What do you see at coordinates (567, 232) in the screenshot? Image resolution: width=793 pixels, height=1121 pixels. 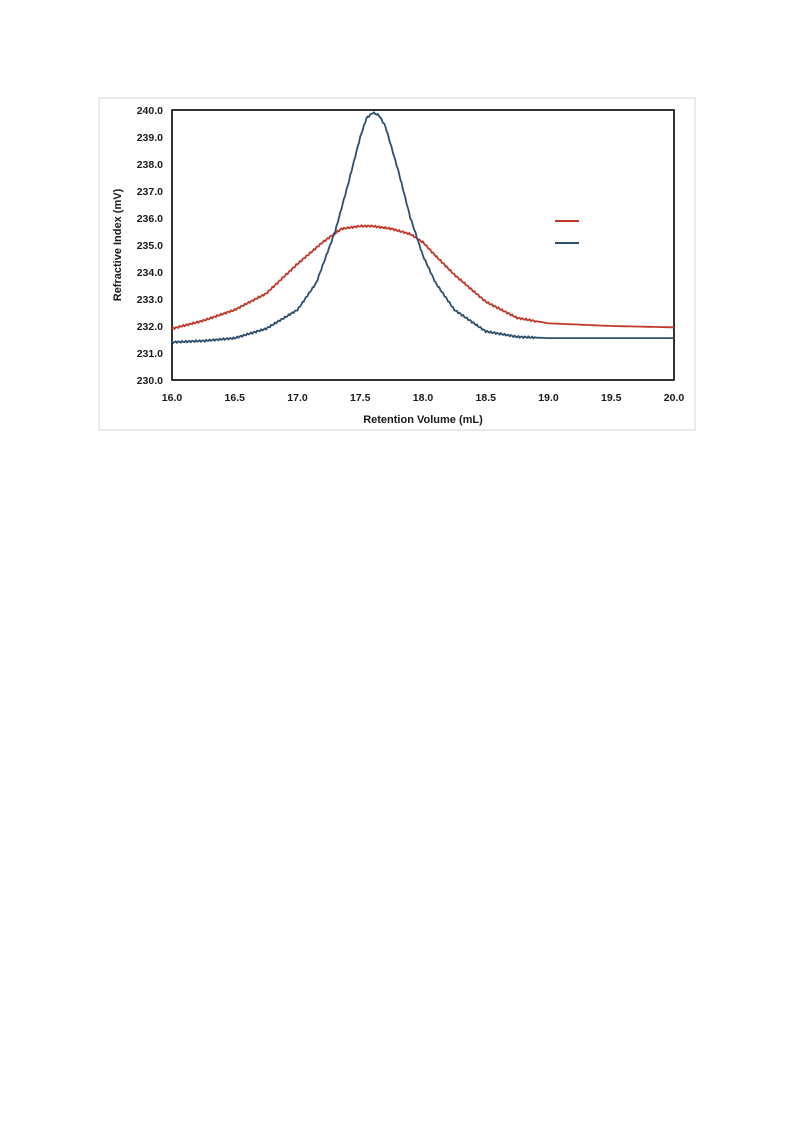 I see `legend` at bounding box center [567, 232].